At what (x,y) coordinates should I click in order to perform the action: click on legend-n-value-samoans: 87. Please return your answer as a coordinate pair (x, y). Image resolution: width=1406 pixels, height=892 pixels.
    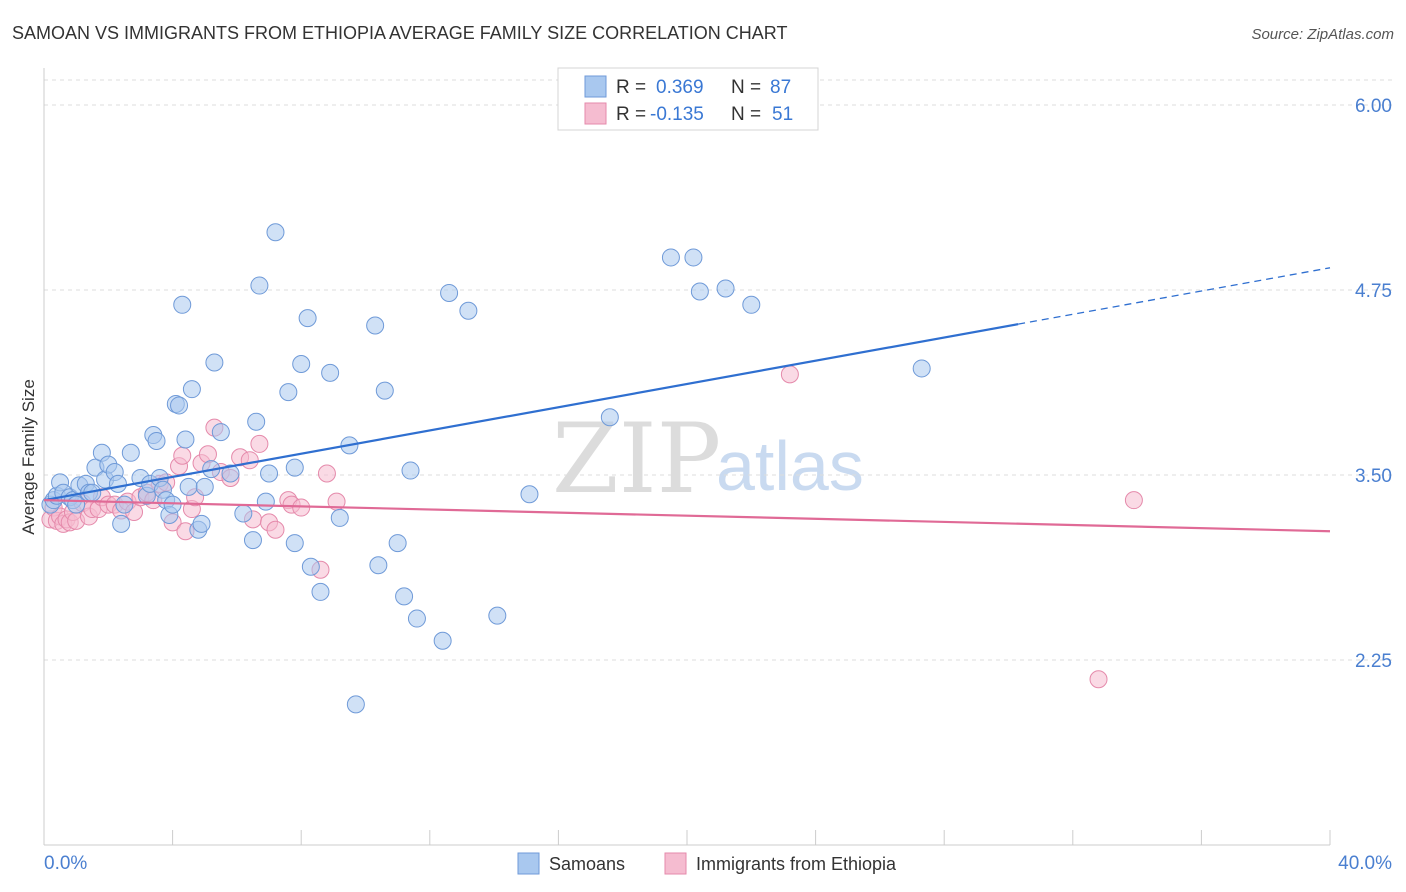
    Looking at the image, I should click on (780, 87).